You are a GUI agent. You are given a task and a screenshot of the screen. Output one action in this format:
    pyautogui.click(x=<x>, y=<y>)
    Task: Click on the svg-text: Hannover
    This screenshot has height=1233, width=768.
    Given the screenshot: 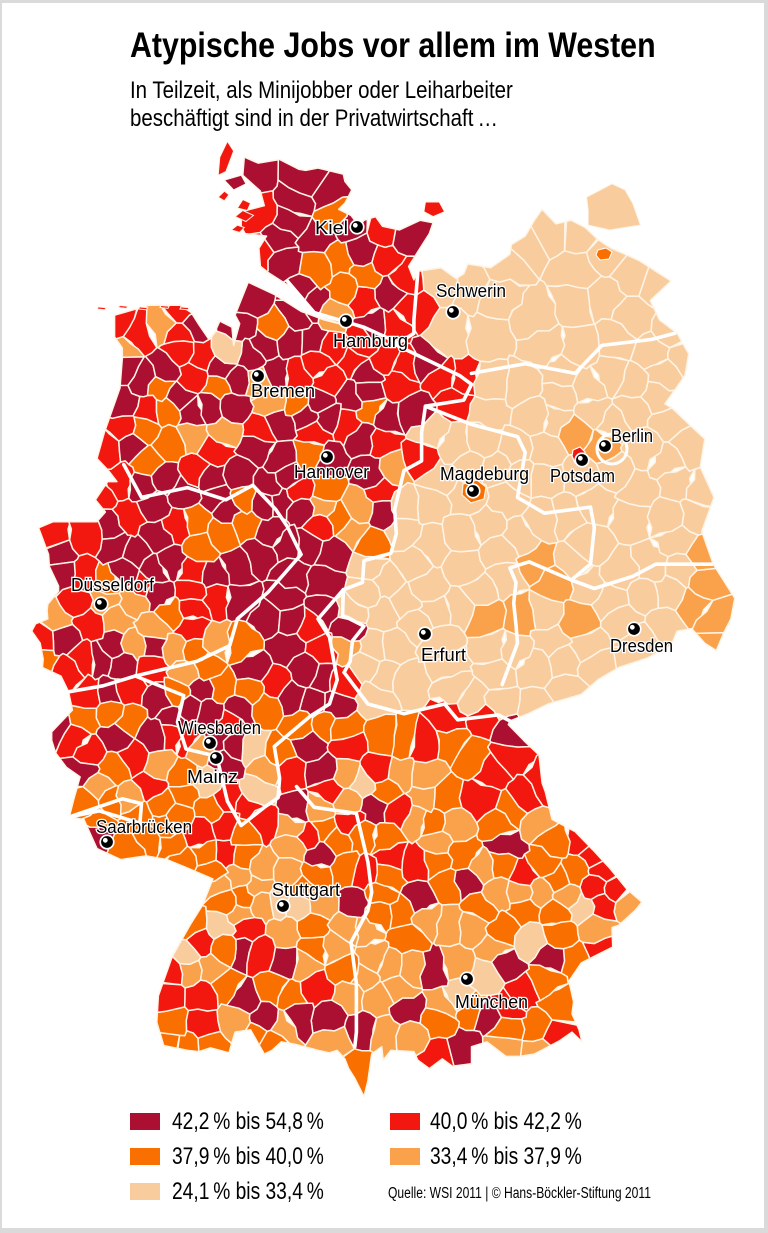 What is the action you would take?
    pyautogui.click(x=331, y=471)
    